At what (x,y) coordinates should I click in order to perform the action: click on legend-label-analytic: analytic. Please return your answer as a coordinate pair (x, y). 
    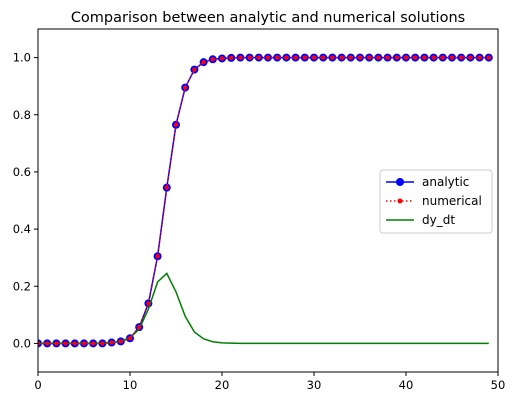
    Looking at the image, I should click on (445, 182).